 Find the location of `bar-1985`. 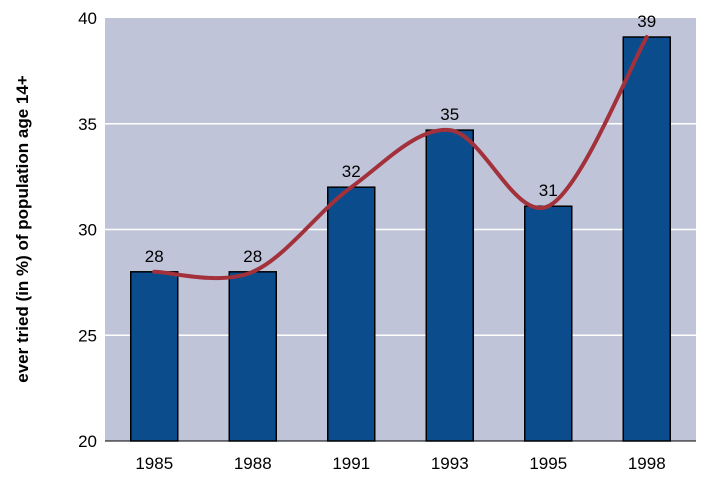

bar-1985 is located at coordinates (154, 356).